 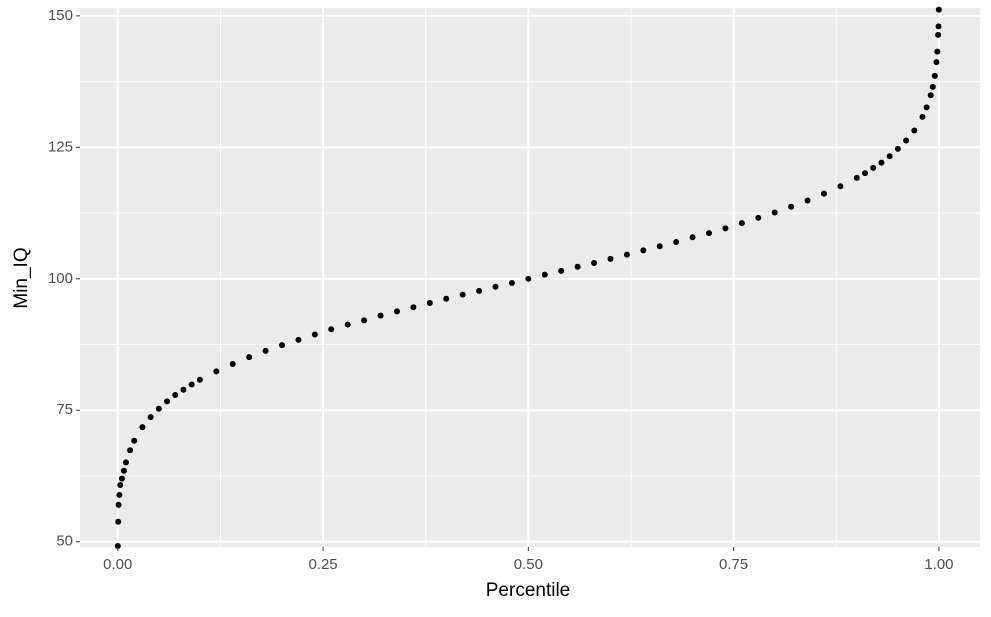 What do you see at coordinates (64, 541) in the screenshot?
I see `y-tick-label: 50` at bounding box center [64, 541].